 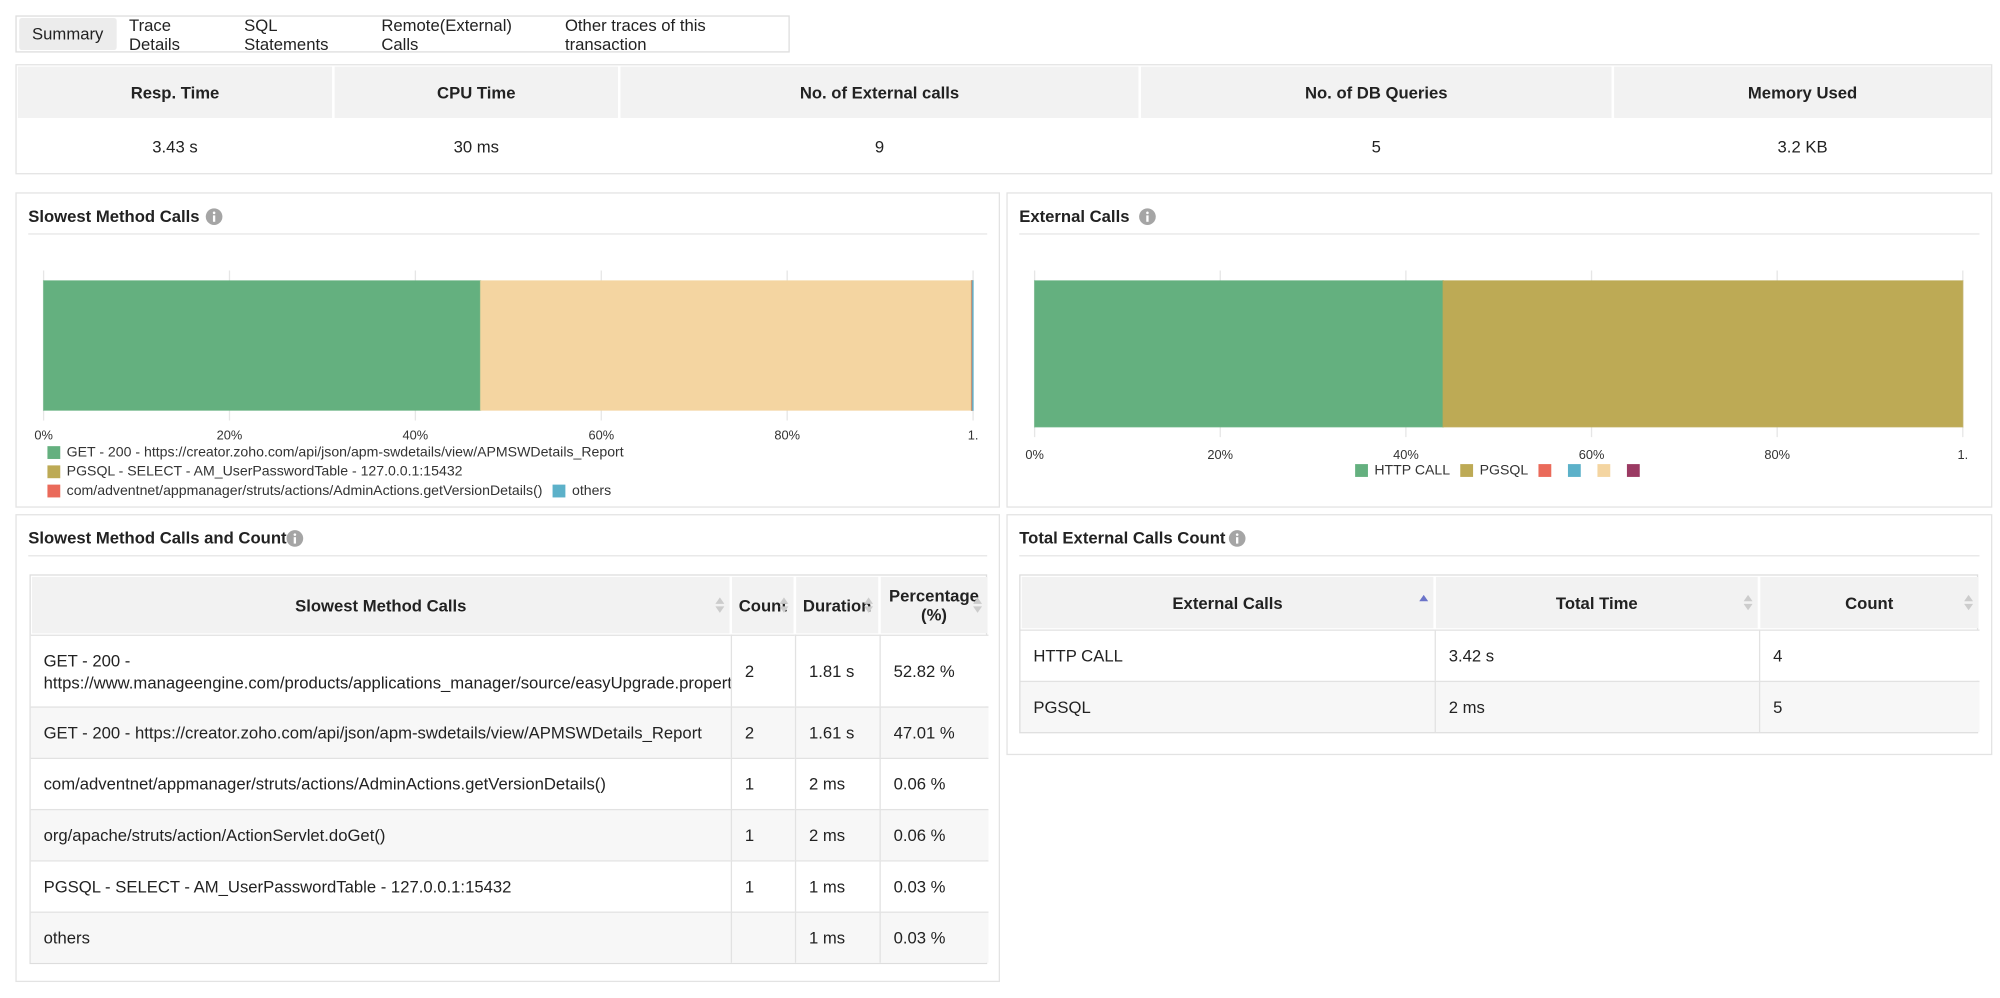 I want to click on legend: HTTP CALL PGSQL, so click(x=1501, y=470).